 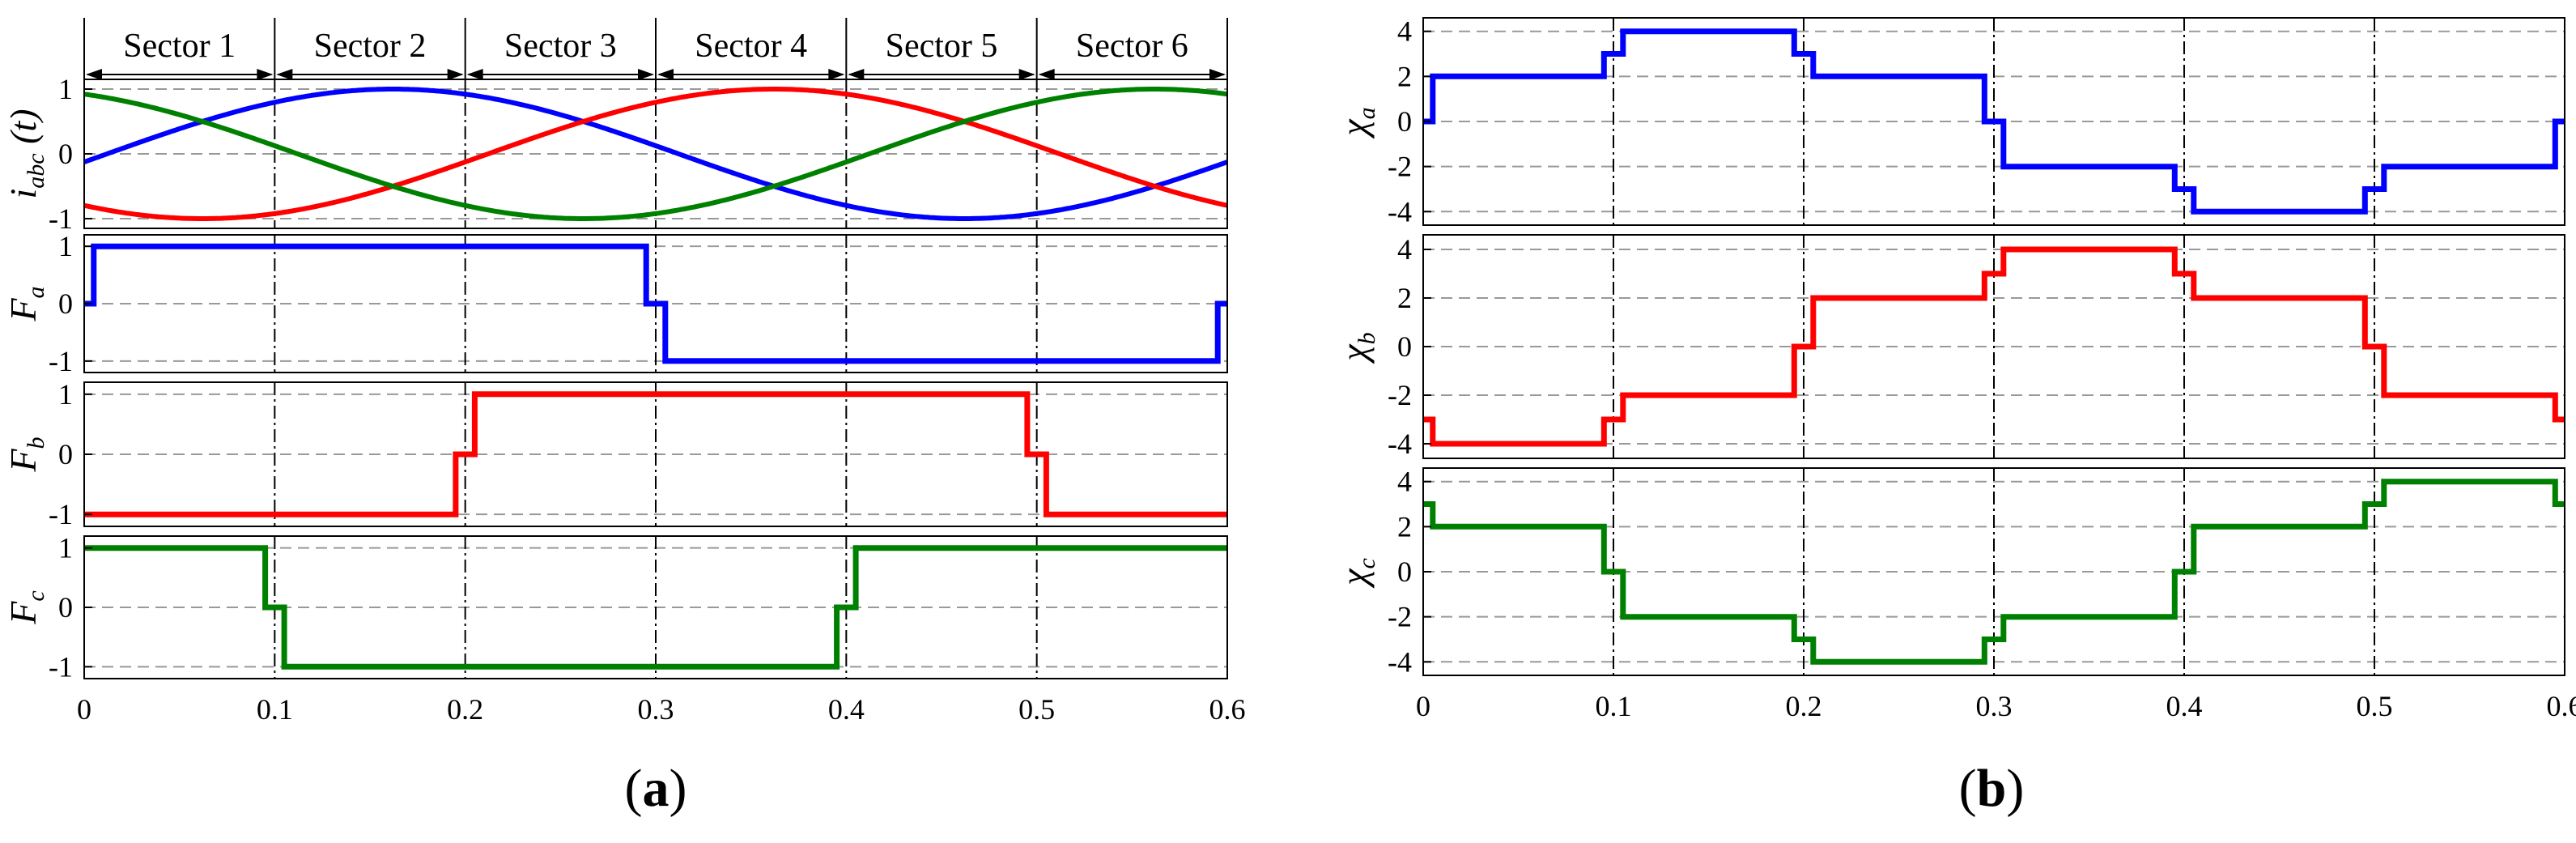 I want to click on sector-label: Sector 1, so click(x=179, y=46).